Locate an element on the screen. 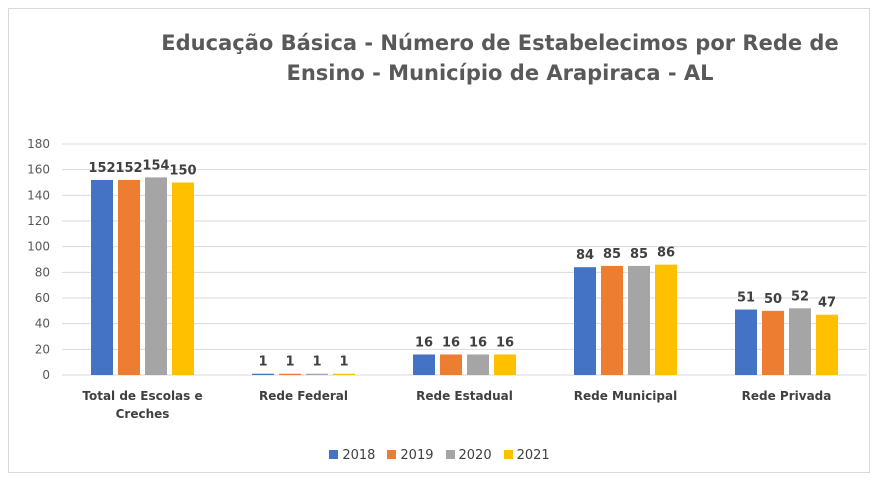 The height and width of the screenshot is (481, 879). legend-label: 2021 is located at coordinates (533, 455).